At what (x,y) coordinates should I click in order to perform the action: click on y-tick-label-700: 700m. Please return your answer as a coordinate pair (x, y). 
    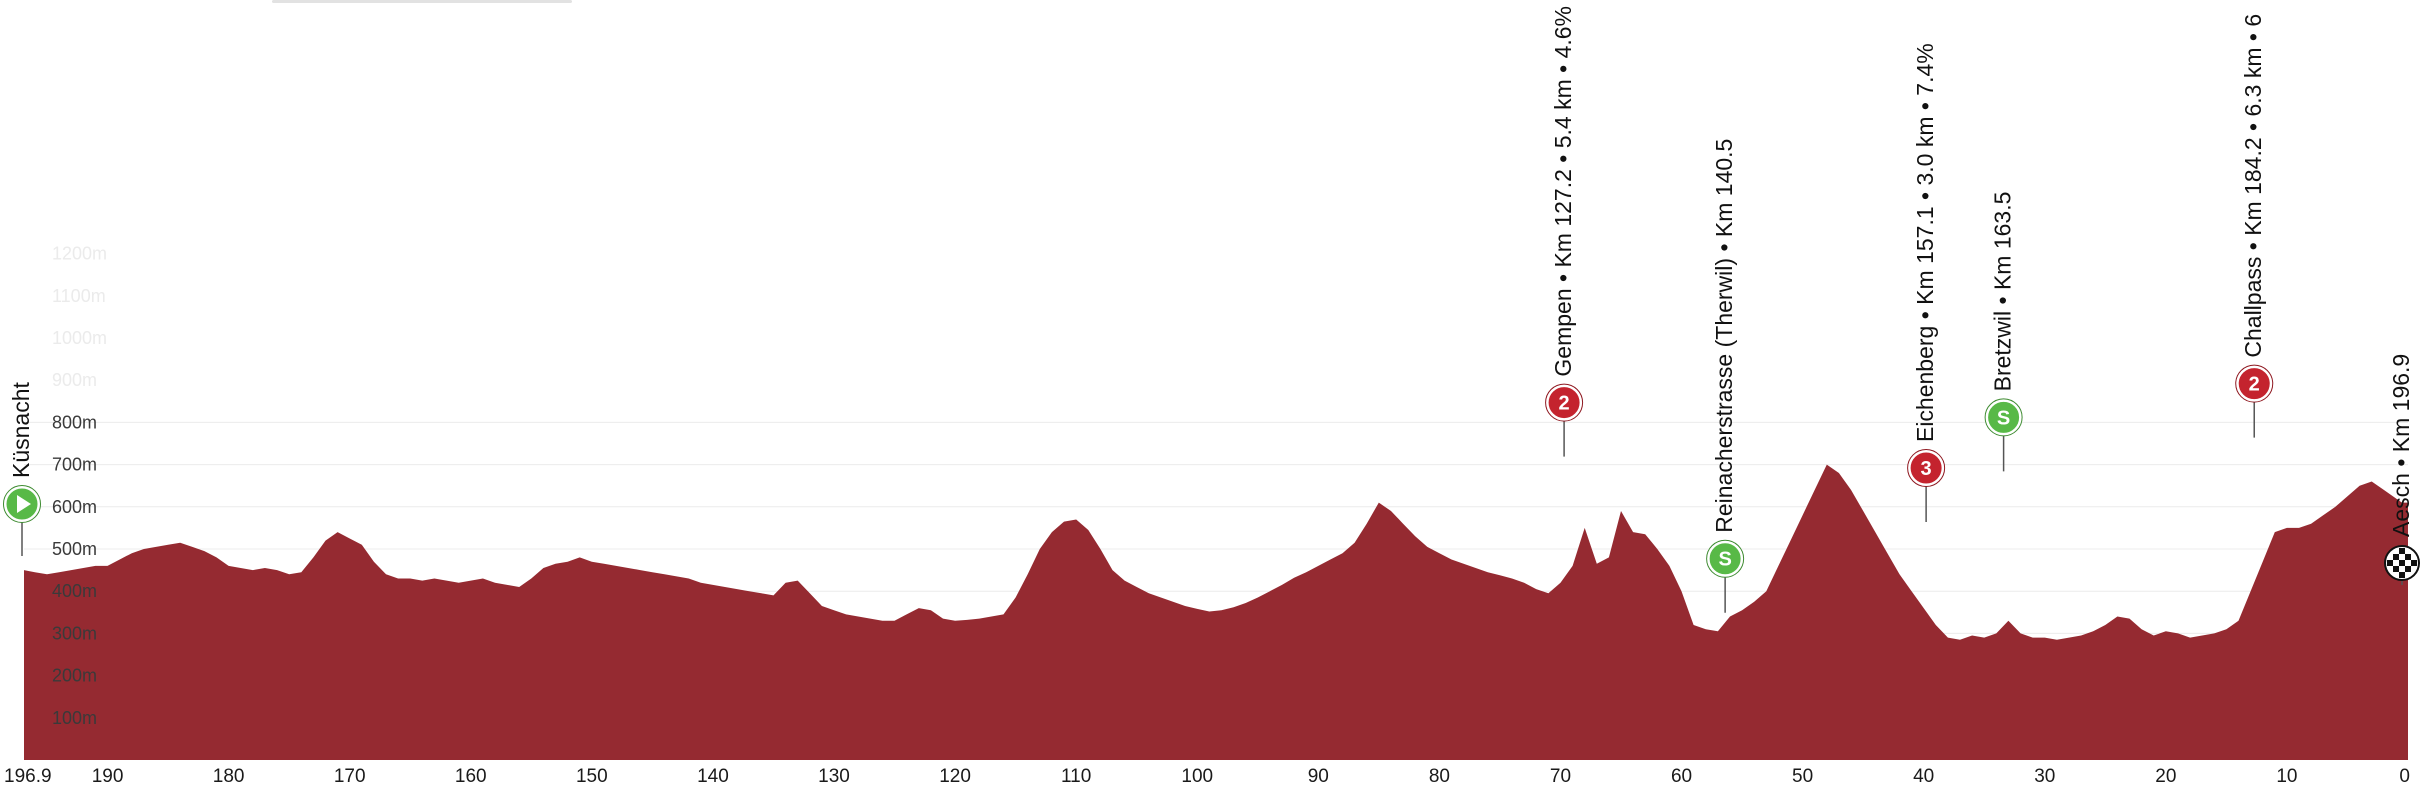
    Looking at the image, I should click on (74, 465).